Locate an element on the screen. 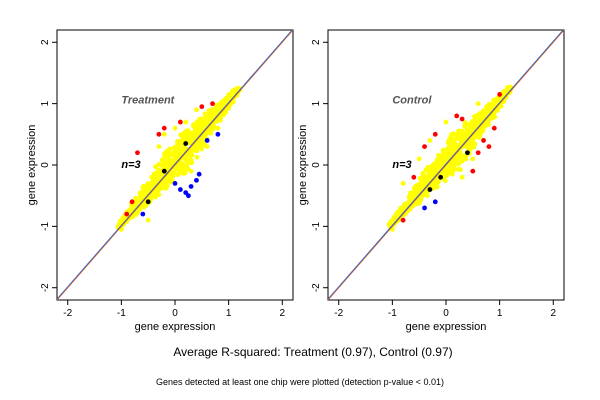  y-tick-label: 0 is located at coordinates (316, 165).